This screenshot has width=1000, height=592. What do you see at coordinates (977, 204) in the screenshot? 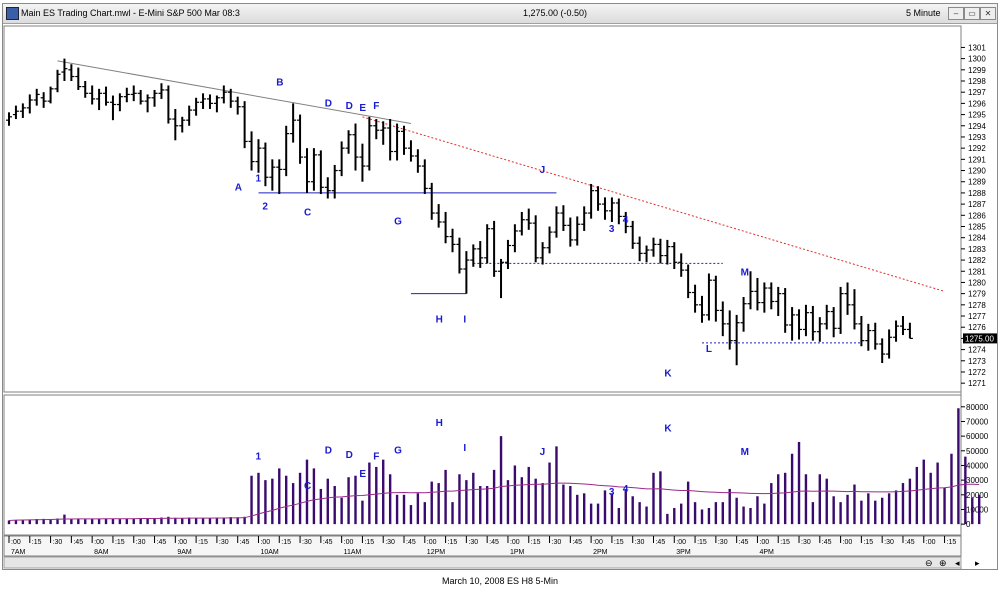
I see `price-tick-label: 1287` at bounding box center [977, 204].